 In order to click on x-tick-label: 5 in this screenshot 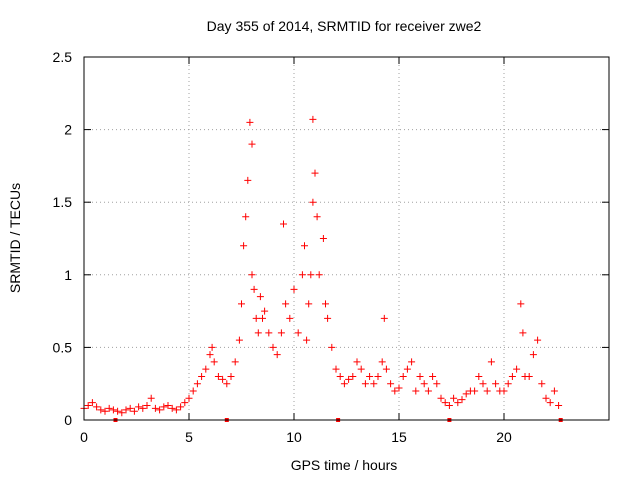, I will do `click(189, 437)`.